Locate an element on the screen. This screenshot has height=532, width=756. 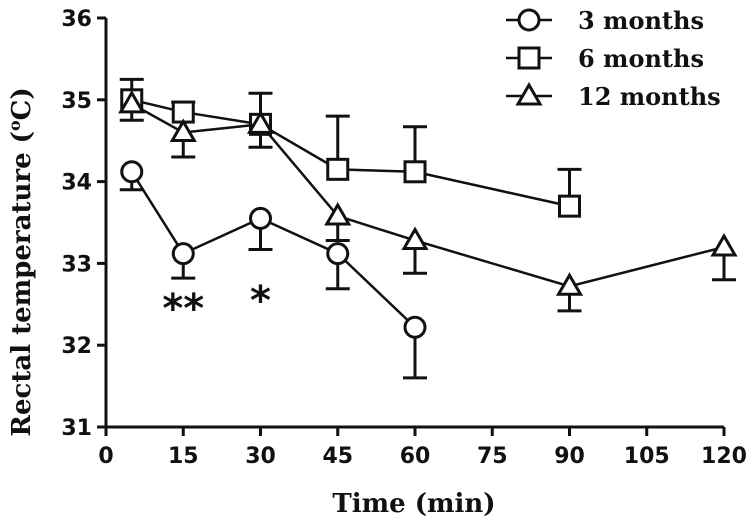
series-line is located at coordinates (350, 153).